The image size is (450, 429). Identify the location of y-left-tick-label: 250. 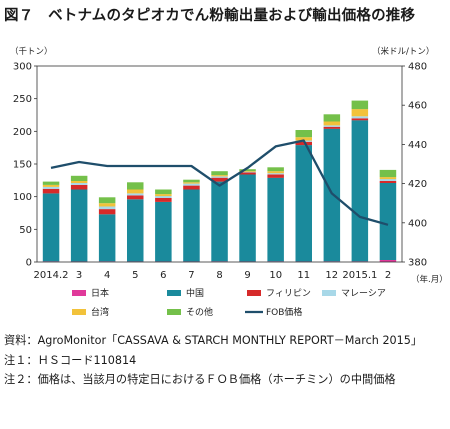
(22, 99).